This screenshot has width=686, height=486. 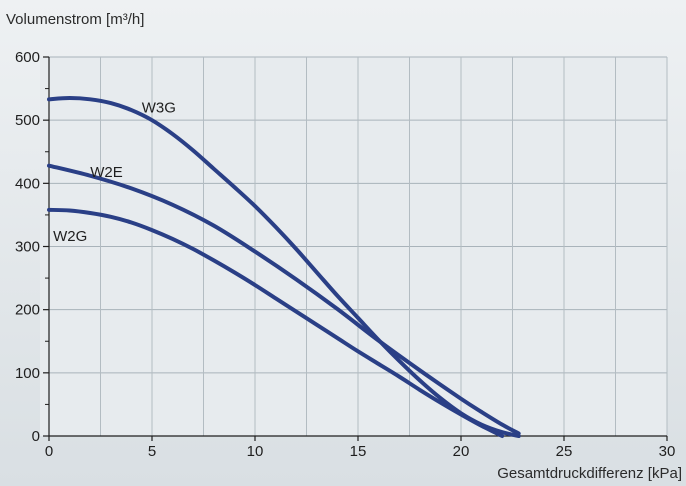 What do you see at coordinates (27, 120) in the screenshot?
I see `y-tick-label: 500` at bounding box center [27, 120].